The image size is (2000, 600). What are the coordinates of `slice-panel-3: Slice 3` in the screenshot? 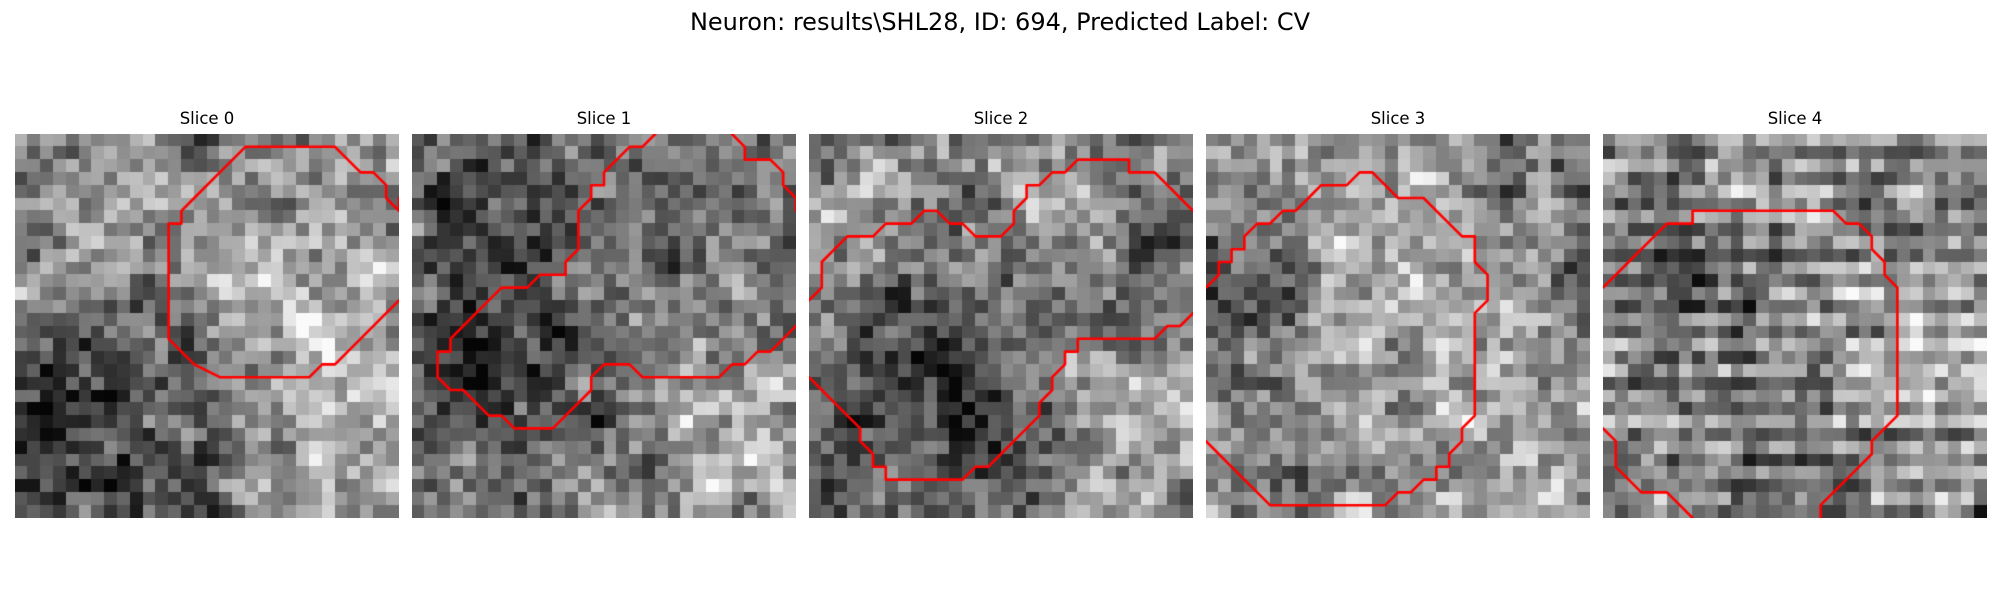 It's located at (1398, 313).